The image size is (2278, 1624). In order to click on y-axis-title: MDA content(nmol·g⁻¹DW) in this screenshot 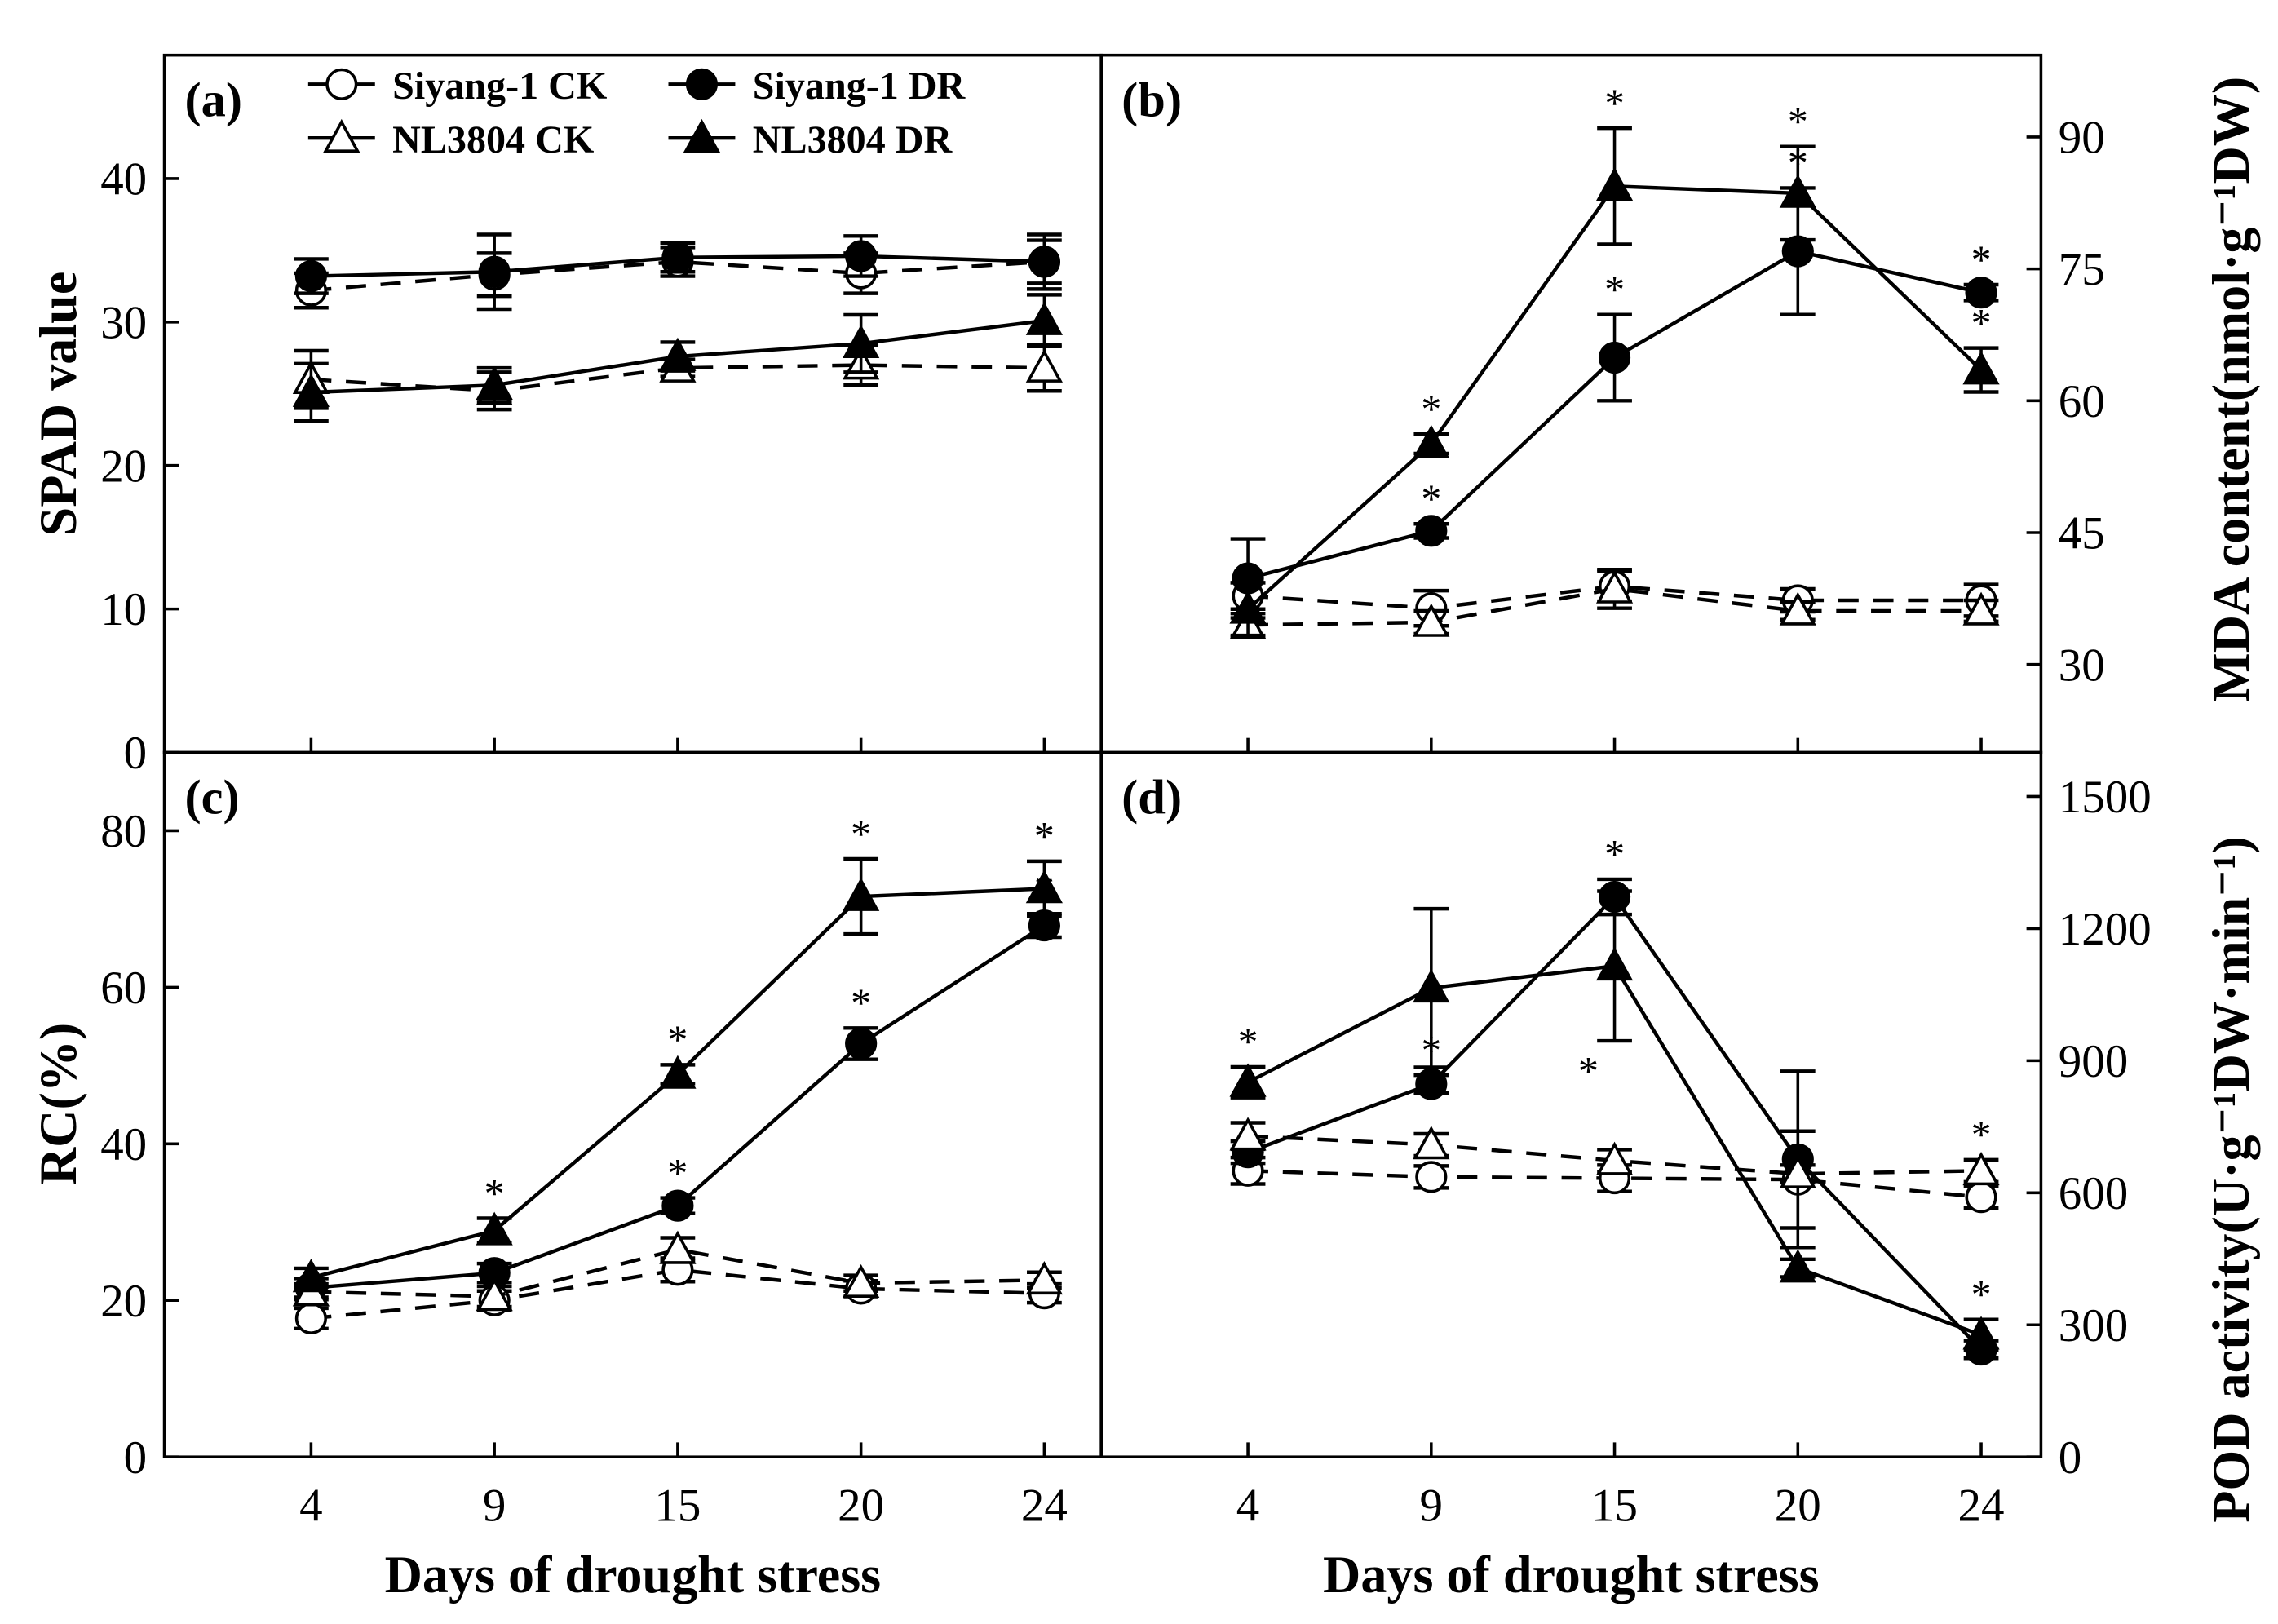, I will do `click(2231, 389)`.